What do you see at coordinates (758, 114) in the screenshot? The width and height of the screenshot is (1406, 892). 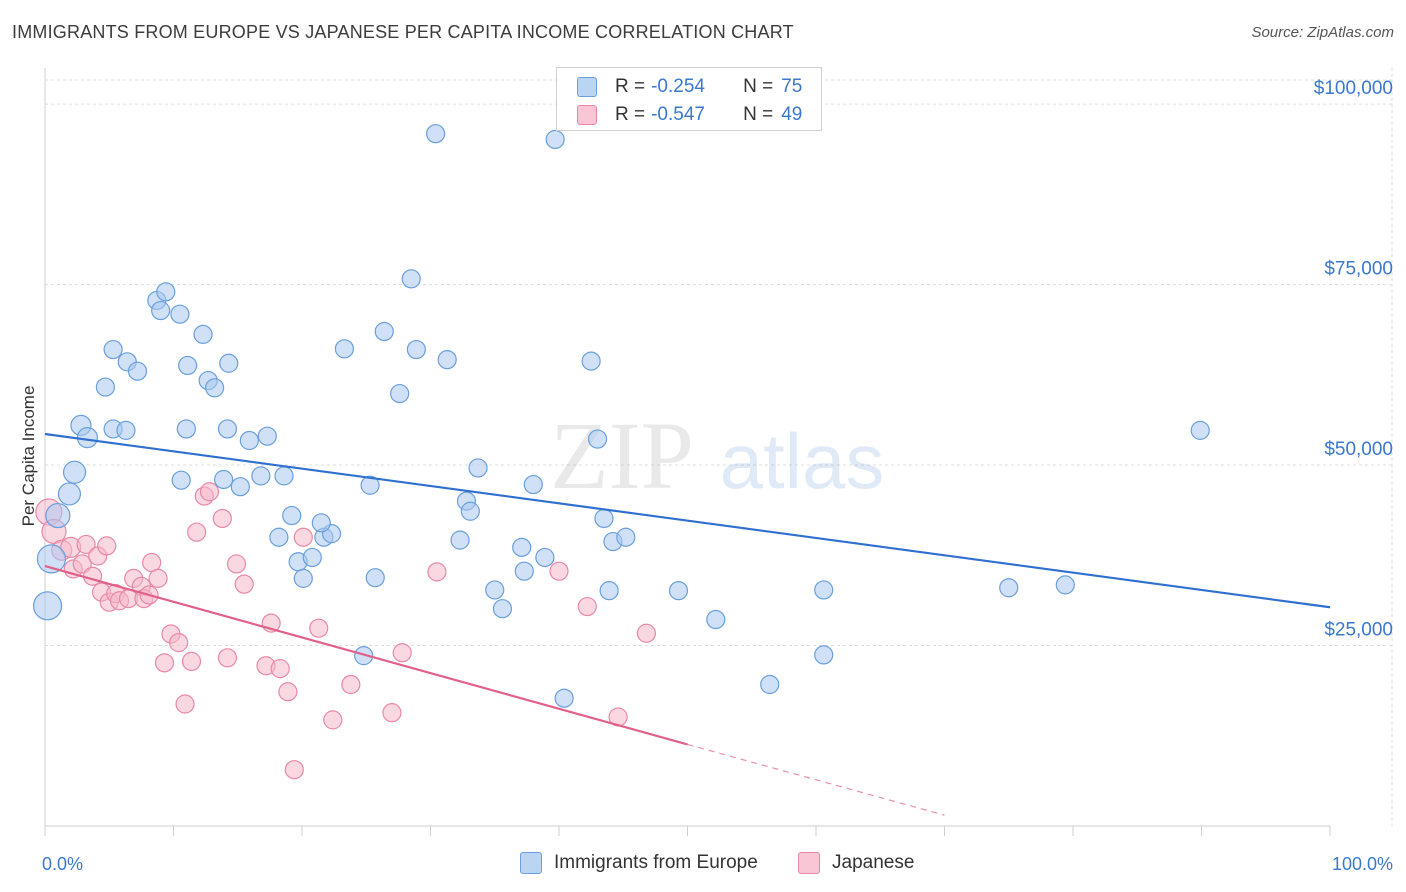 I see `legend-n-label: N =` at bounding box center [758, 114].